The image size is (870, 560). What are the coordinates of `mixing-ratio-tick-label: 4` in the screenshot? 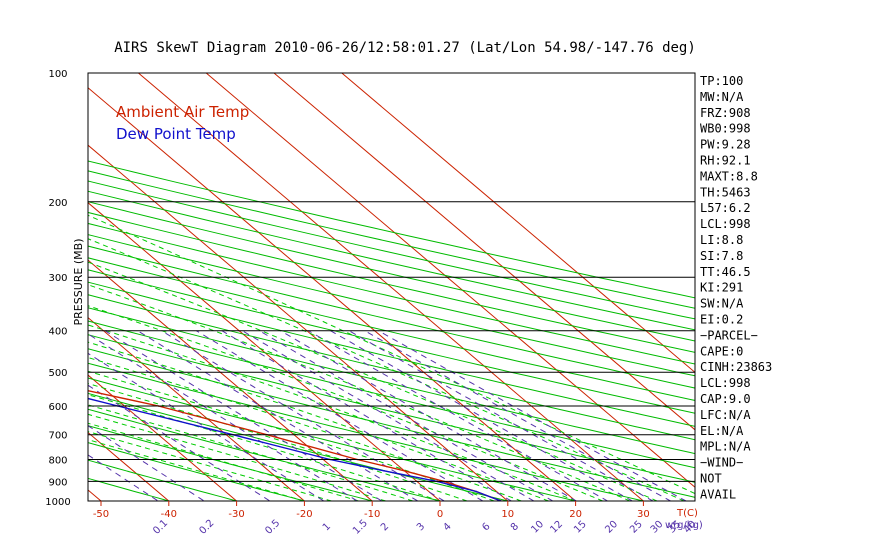 It's located at (447, 527).